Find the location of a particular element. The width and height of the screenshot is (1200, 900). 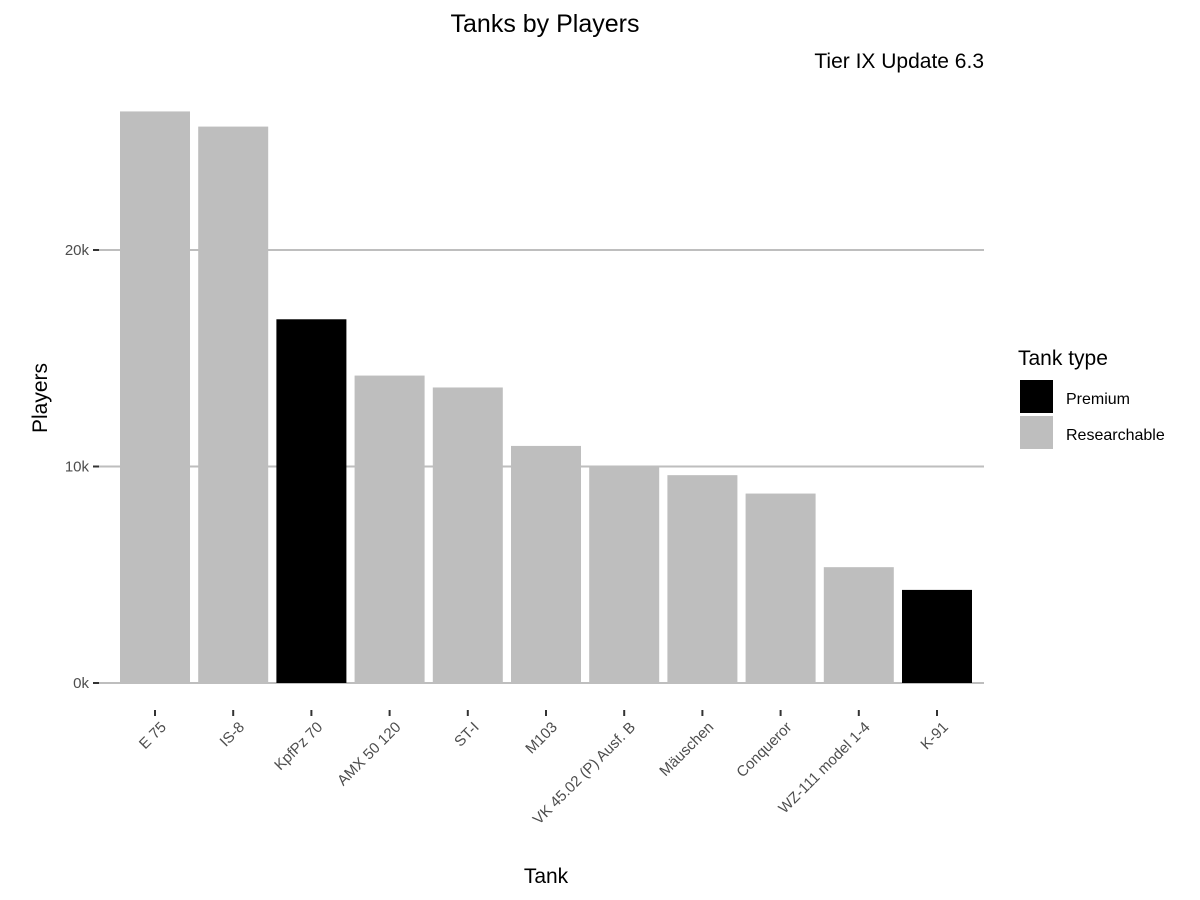

x-tick-label-0: E 75 is located at coordinates (153, 736).